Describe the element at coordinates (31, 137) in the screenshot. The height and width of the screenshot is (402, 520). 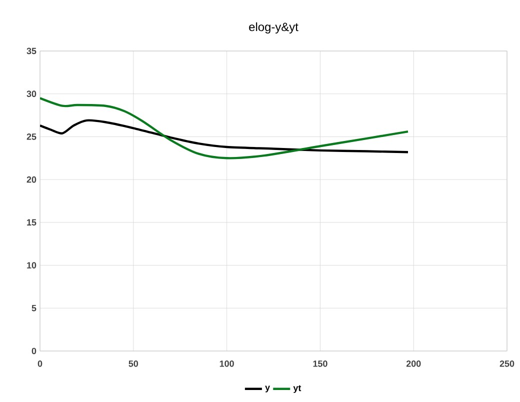
I see `y-tick-label: 25` at that location.